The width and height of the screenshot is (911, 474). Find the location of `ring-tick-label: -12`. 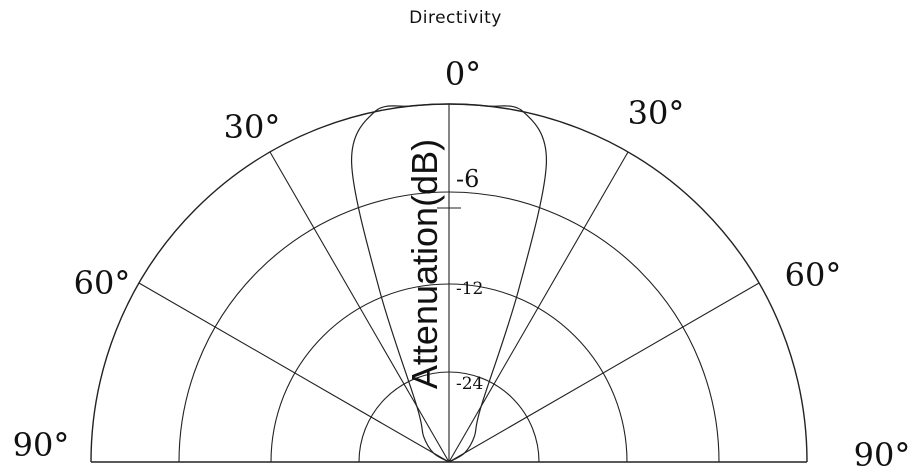

ring-tick-label: -12 is located at coordinates (469, 289).